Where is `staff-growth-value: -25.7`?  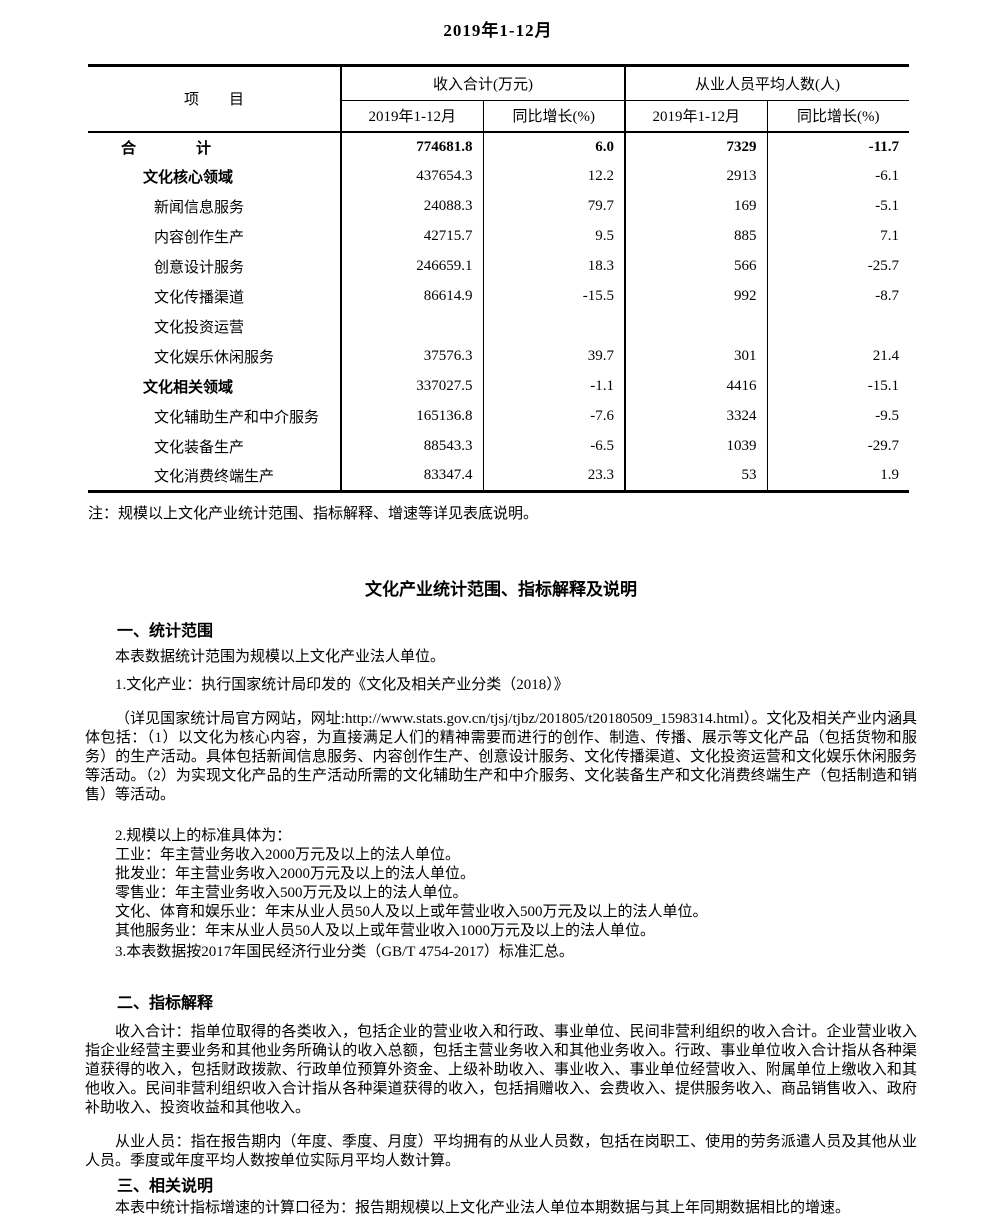 staff-growth-value: -25.7 is located at coordinates (837, 266).